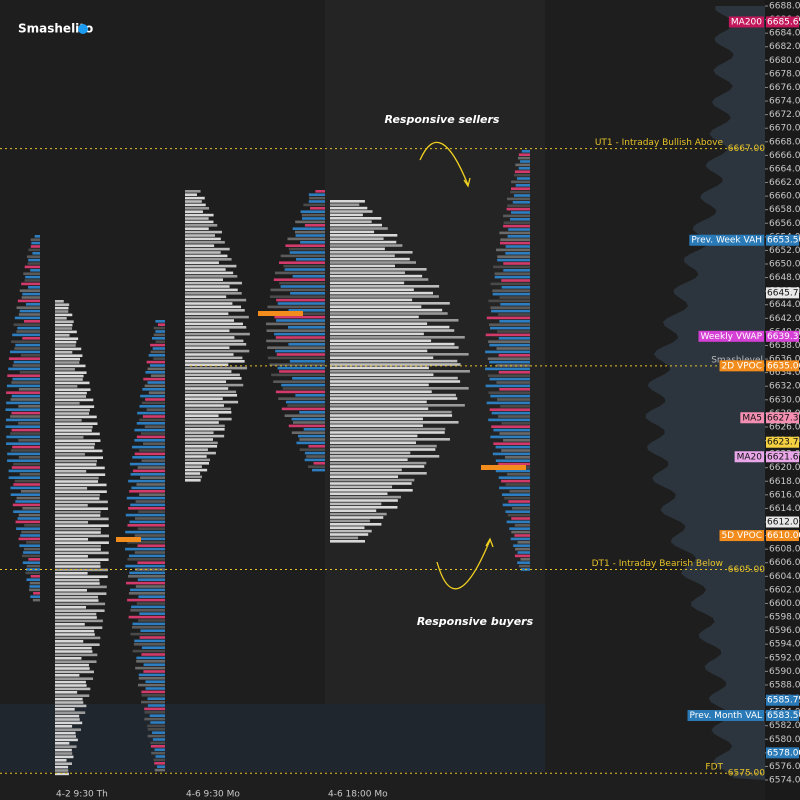  I want to click on level-name: MA200, so click(746, 22).